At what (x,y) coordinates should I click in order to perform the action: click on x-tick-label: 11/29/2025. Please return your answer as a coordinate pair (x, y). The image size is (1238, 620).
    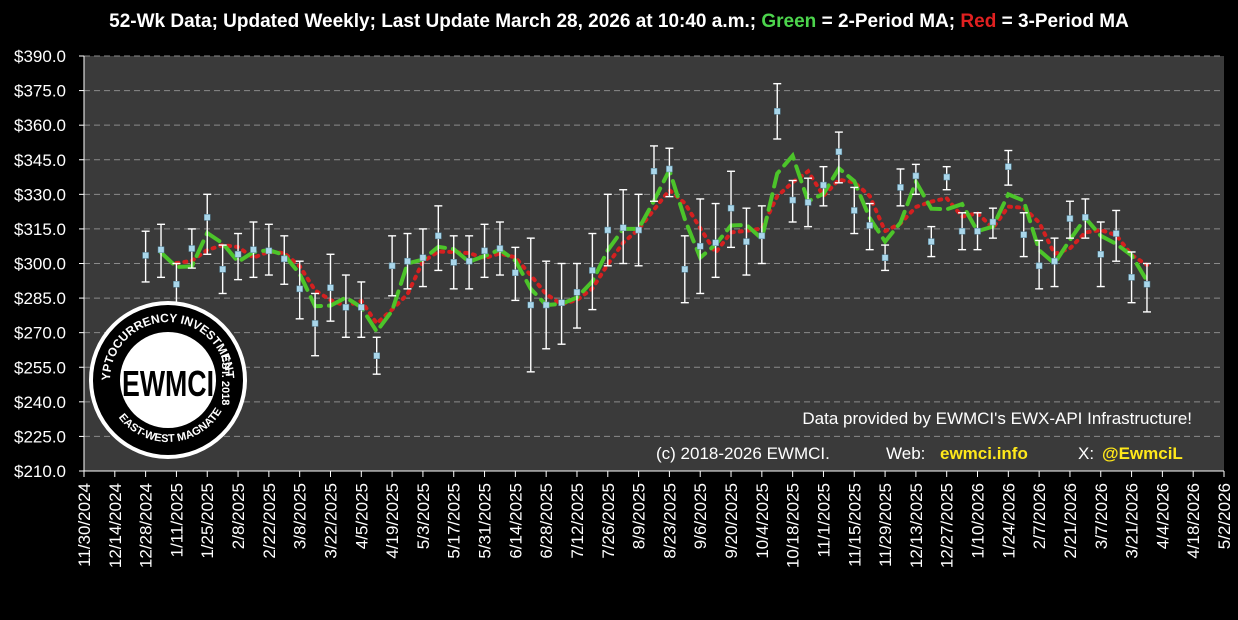
    Looking at the image, I should click on (885, 525).